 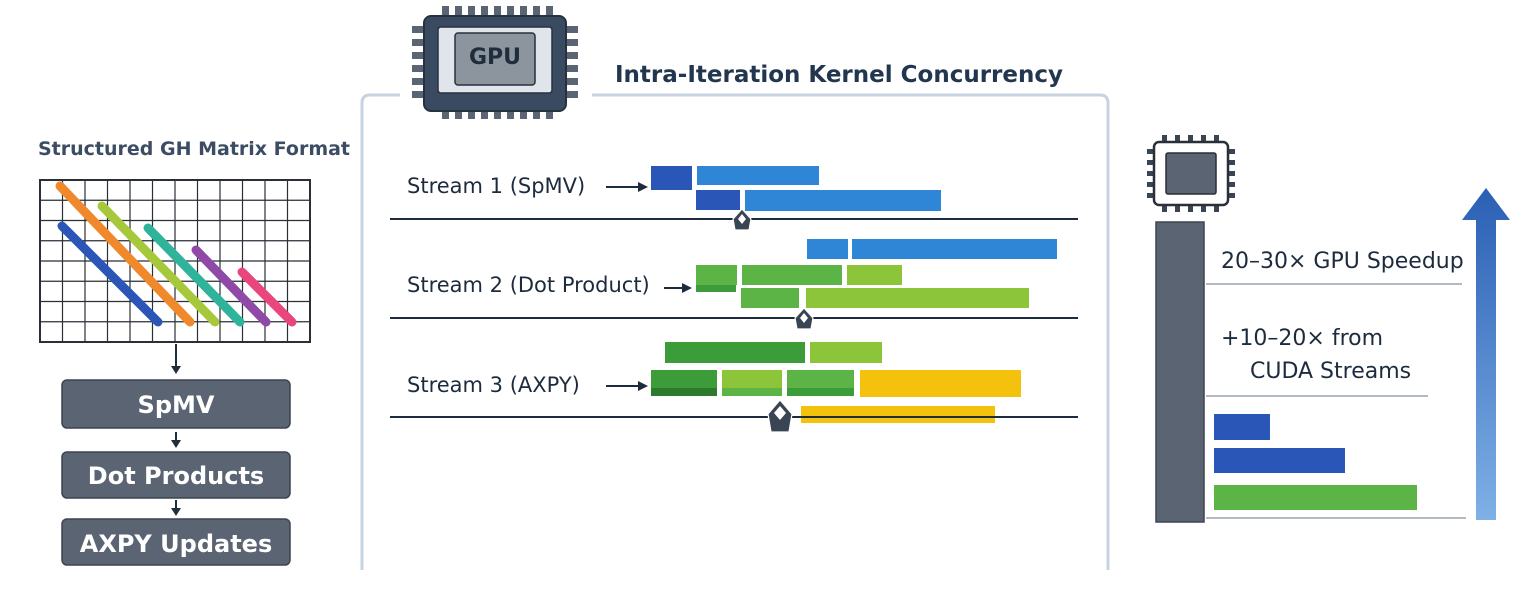 I want to click on stream-3-arrow-icon, so click(x=627, y=386).